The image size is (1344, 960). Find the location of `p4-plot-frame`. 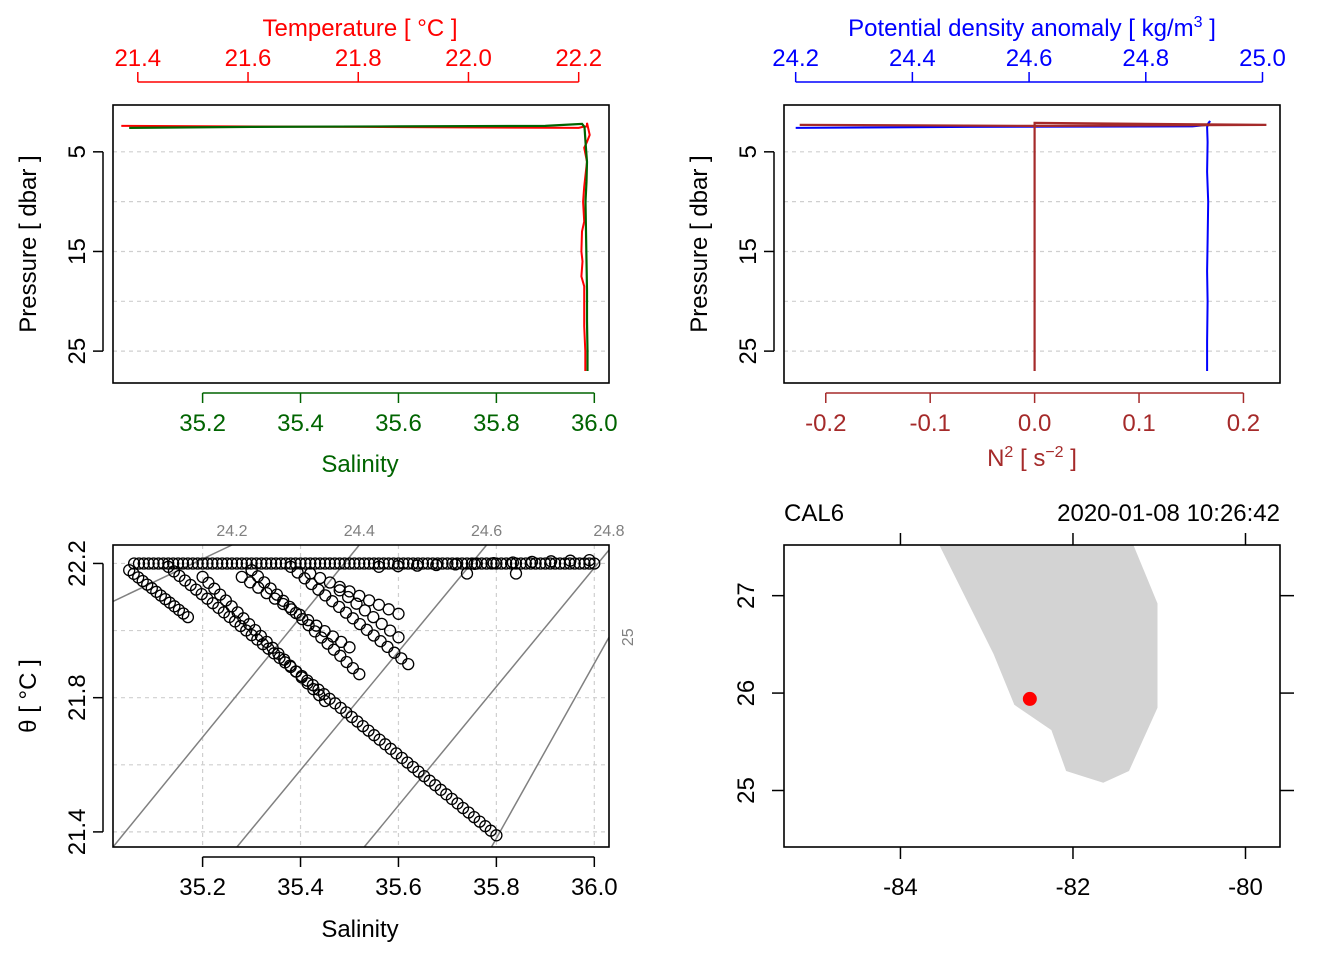

p4-plot-frame is located at coordinates (1032, 696).